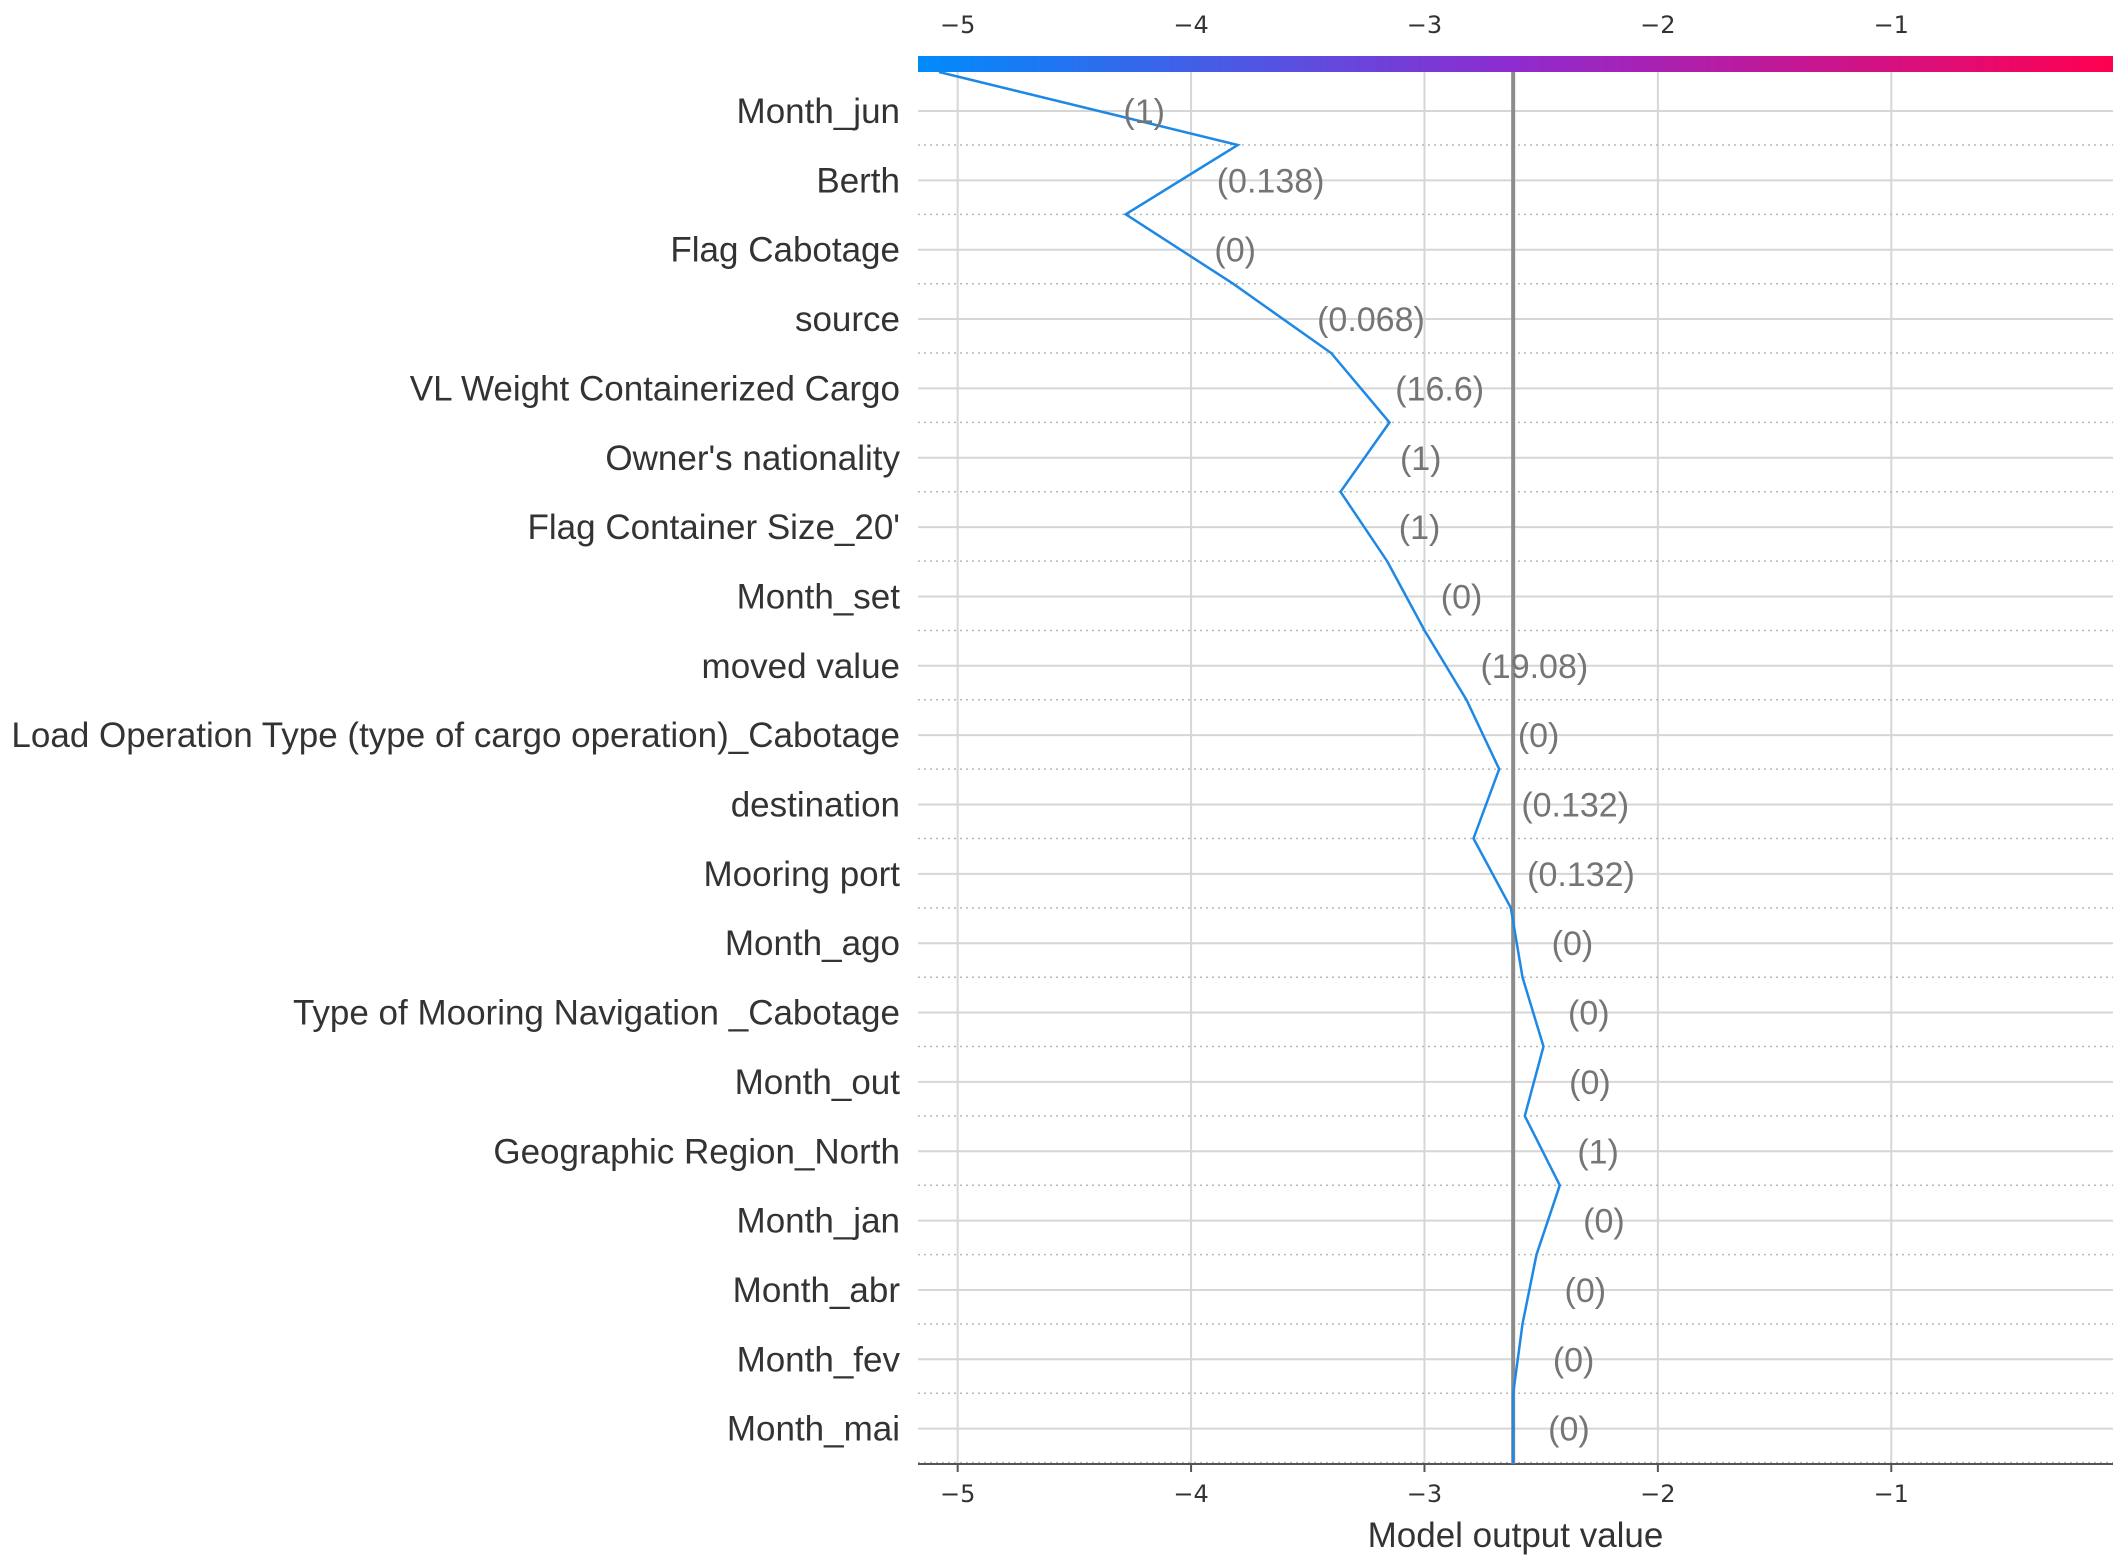  What do you see at coordinates (714, 527) in the screenshot?
I see `feature-label: Flag Container Size_20'` at bounding box center [714, 527].